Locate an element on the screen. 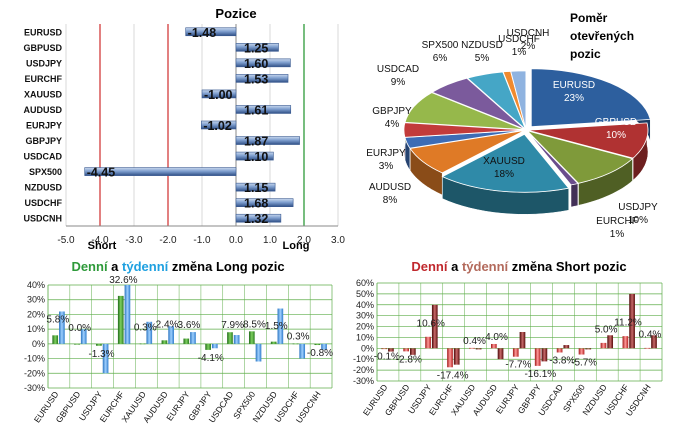 The width and height of the screenshot is (680, 445). position-category-label: EURCHF is located at coordinates (44, 79).